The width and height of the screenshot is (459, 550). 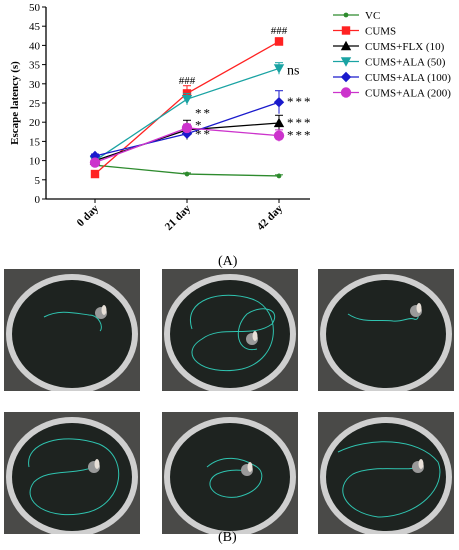 I want to click on legend-item: CUMS+ALA (200), so click(x=392, y=93).